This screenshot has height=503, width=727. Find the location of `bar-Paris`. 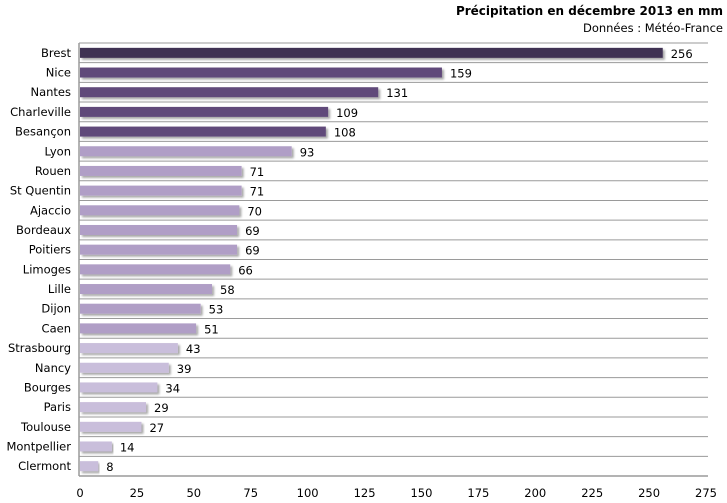

bar-Paris is located at coordinates (113, 407).